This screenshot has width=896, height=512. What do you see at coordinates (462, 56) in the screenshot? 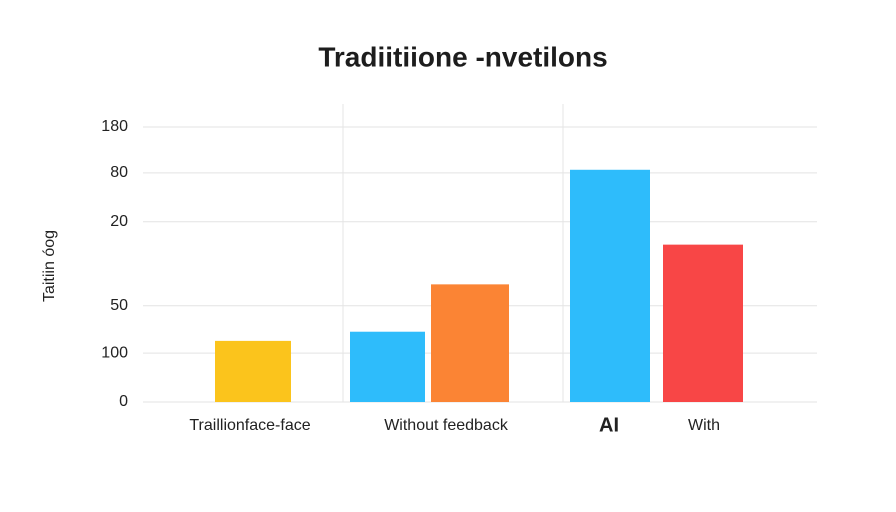
I see `chart-title: Tradiitiione -nvetilons` at bounding box center [462, 56].